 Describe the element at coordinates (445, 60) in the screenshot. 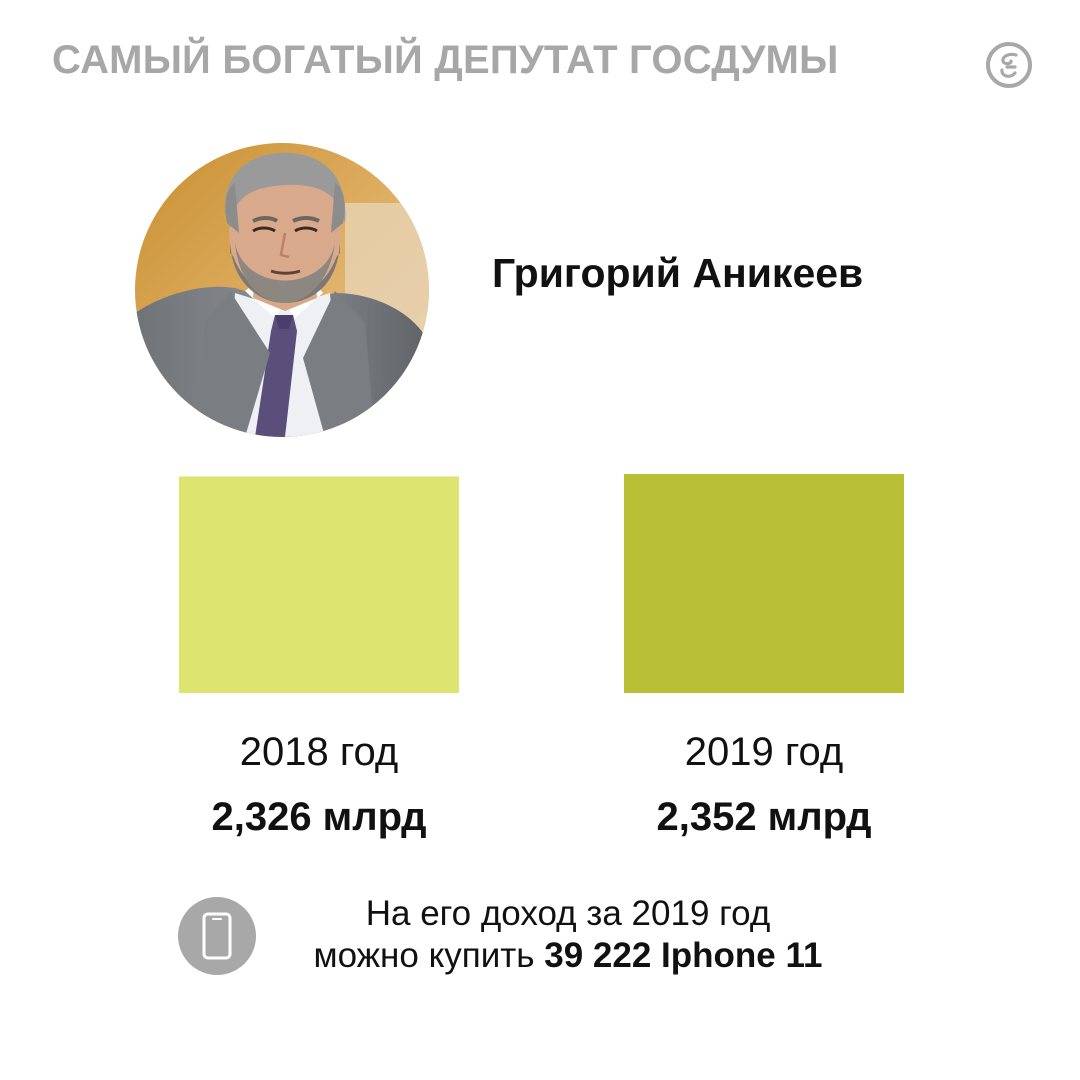

I see `page-title: САМЫЙ БОГАТЫЙ ДЕПУТАТ ГОСДУМЫ` at that location.